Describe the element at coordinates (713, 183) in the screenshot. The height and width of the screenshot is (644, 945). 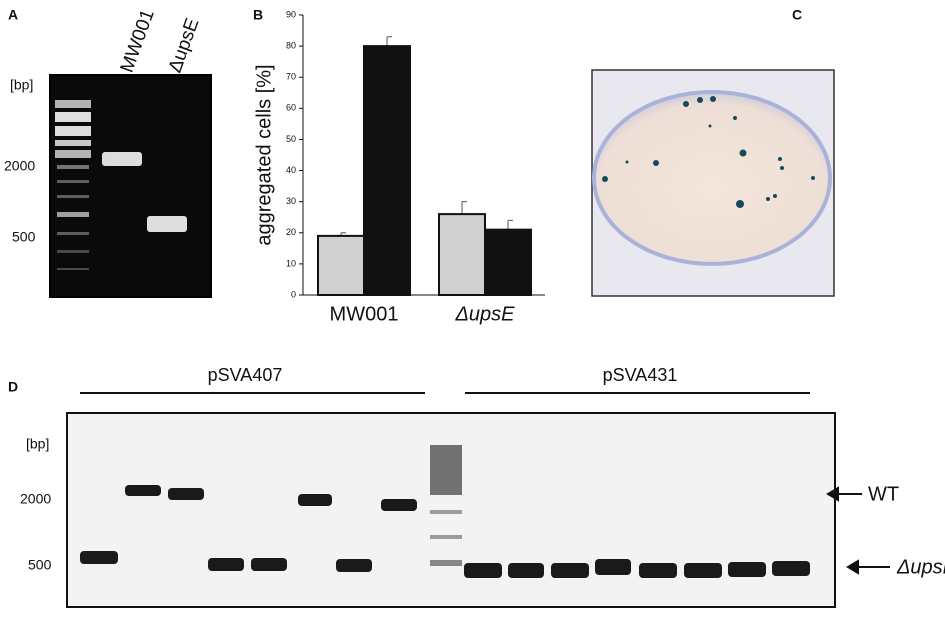
I see `petri-photo` at that location.